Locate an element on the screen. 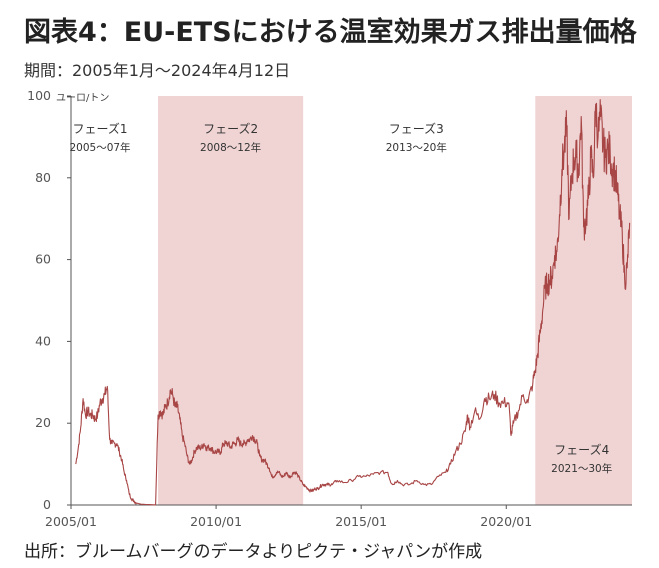  x-tick-label: 2005/01 is located at coordinates (71, 521).